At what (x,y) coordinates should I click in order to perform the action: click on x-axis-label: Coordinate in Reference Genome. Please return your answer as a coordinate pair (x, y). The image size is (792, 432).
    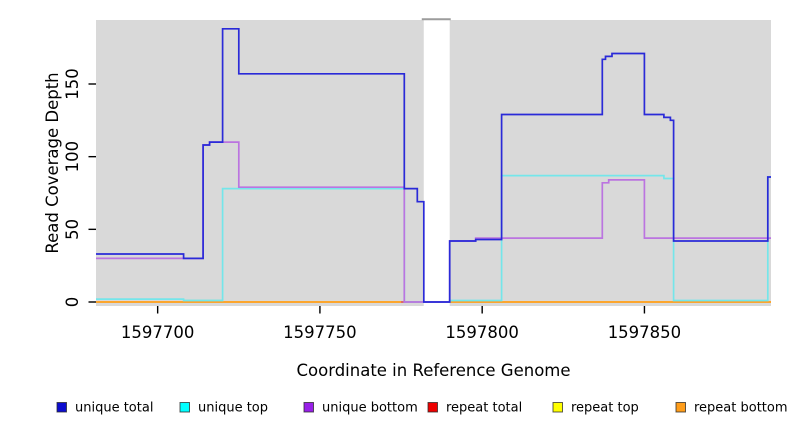
    Looking at the image, I should click on (433, 370).